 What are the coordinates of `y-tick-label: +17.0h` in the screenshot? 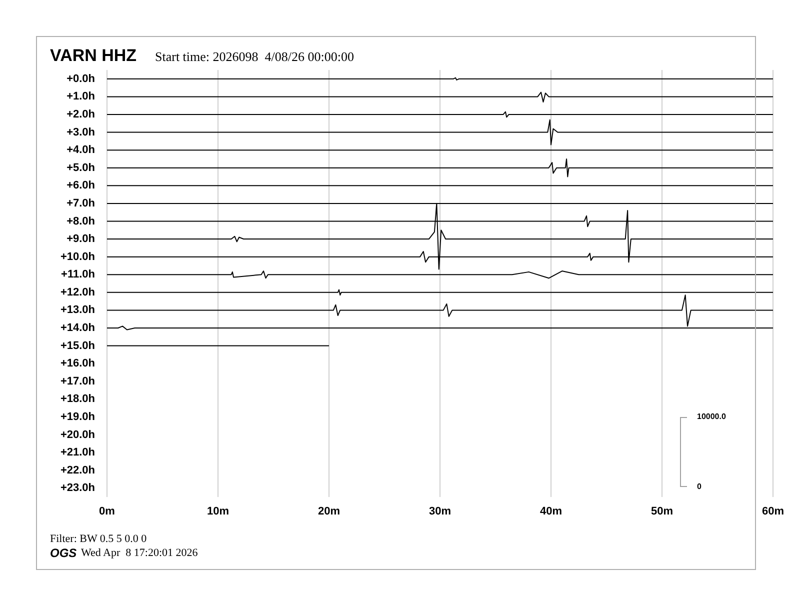 It's located at (78, 381).